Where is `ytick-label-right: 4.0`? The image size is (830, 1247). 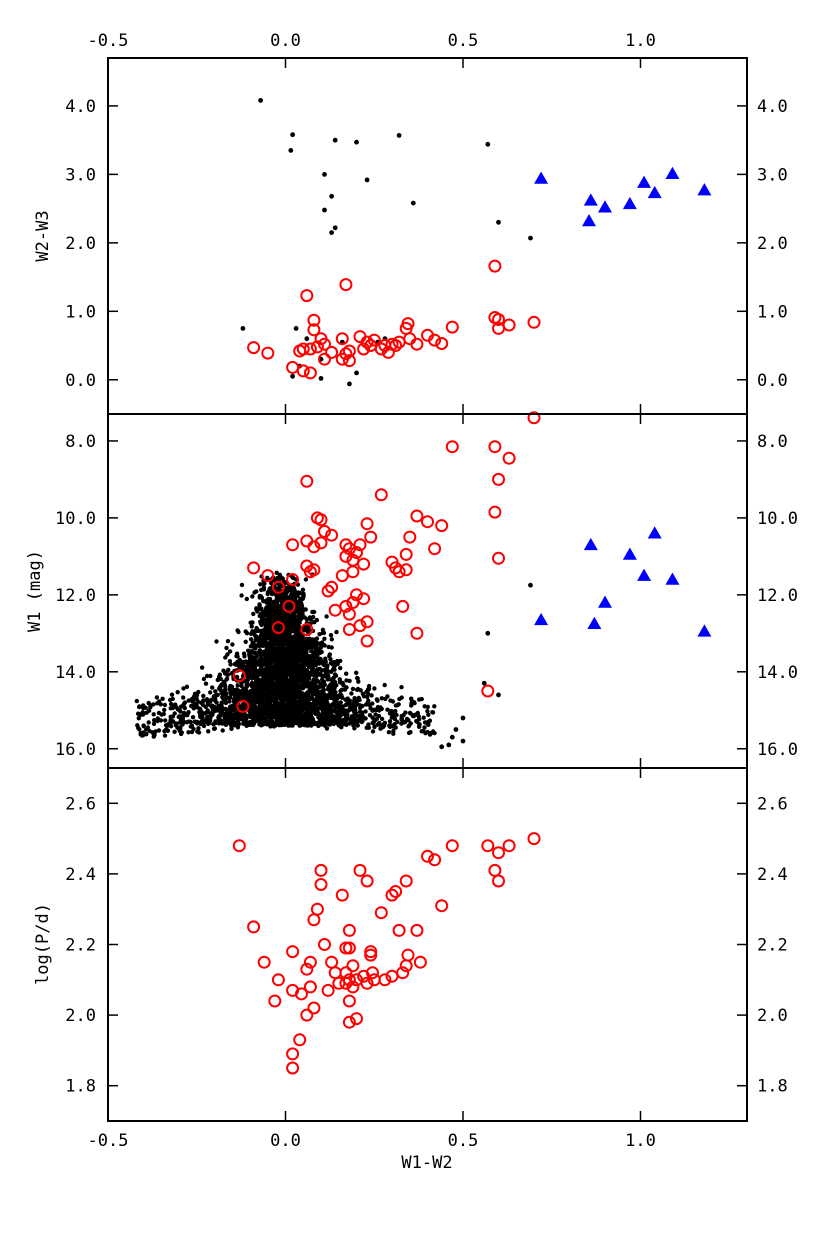
ytick-label-right: 4.0 is located at coordinates (772, 107).